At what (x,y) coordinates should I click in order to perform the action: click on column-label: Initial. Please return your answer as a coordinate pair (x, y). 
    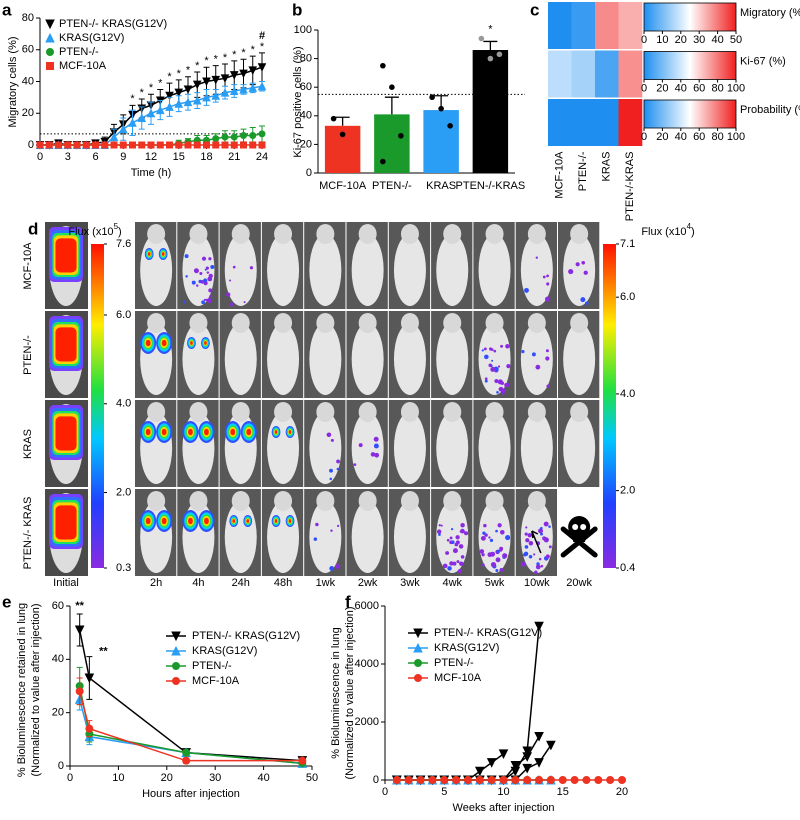
    Looking at the image, I should click on (66, 583).